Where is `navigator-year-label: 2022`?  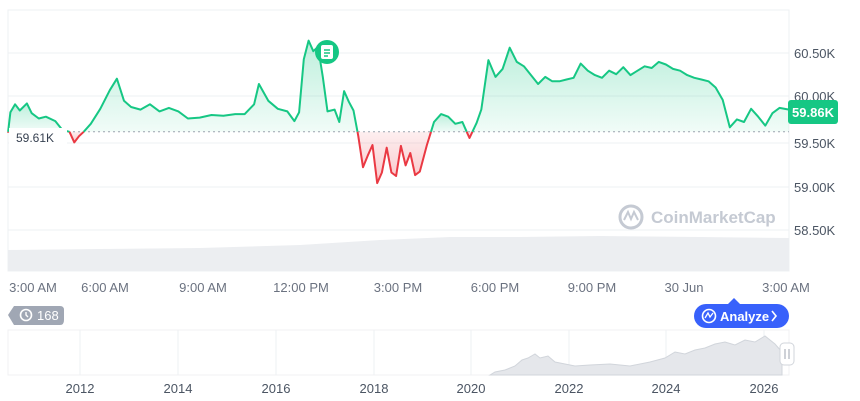
navigator-year-label: 2022 is located at coordinates (569, 388).